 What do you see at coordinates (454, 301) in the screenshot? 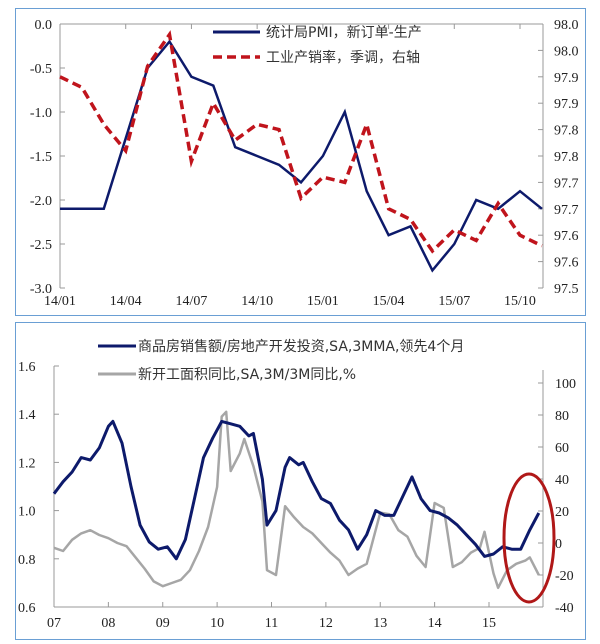
I see `x-tick-label: 15/07` at bounding box center [454, 301].